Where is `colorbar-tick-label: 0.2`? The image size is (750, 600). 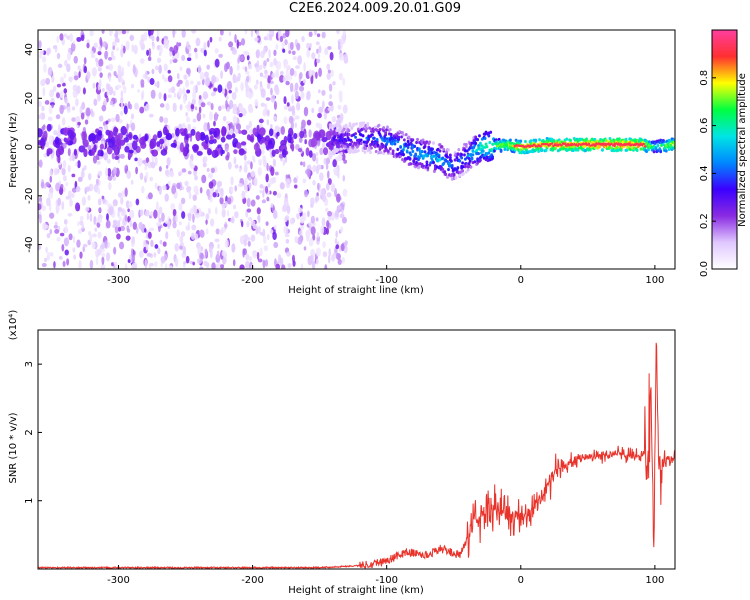
colorbar-tick-label: 0.2 is located at coordinates (704, 221).